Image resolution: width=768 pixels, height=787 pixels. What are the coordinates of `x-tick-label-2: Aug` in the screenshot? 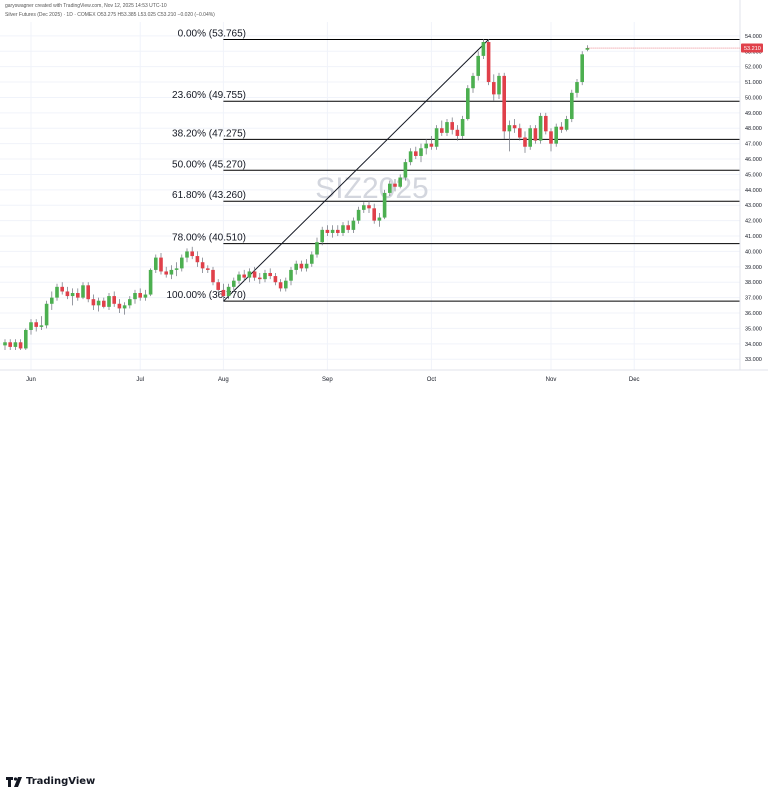 It's located at (223, 380).